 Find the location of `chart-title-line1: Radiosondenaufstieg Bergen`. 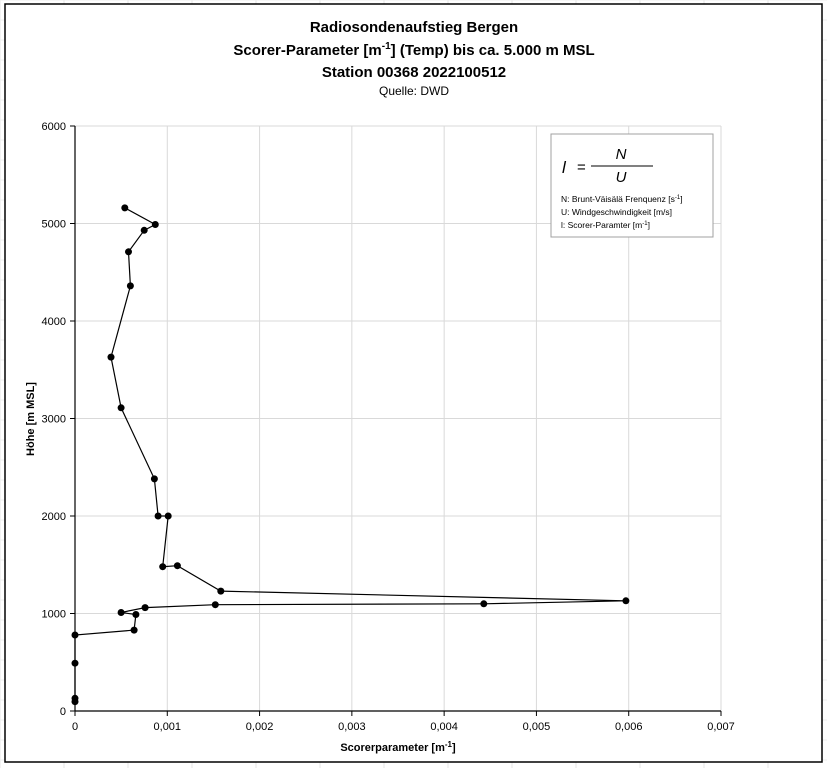

chart-title-line1: Radiosondenaufstieg Bergen is located at coordinates (414, 27).